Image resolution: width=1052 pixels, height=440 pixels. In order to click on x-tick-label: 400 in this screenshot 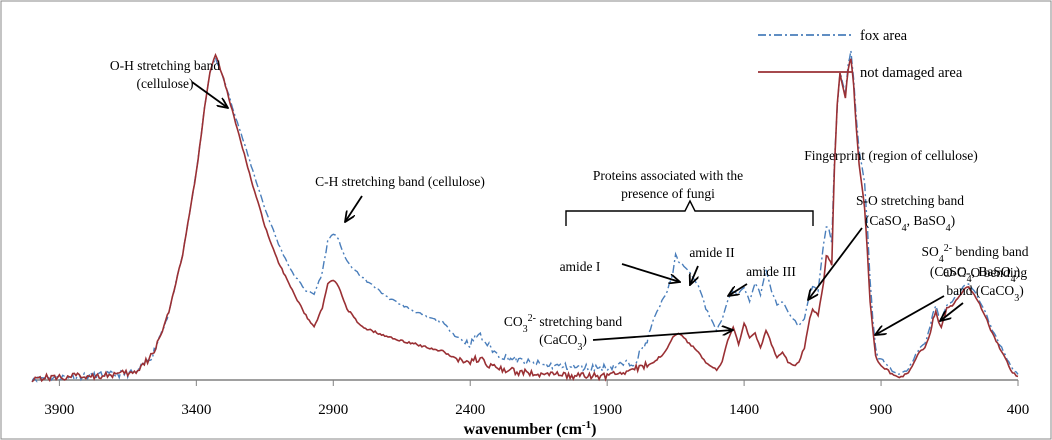, I will do `click(1018, 410)`.